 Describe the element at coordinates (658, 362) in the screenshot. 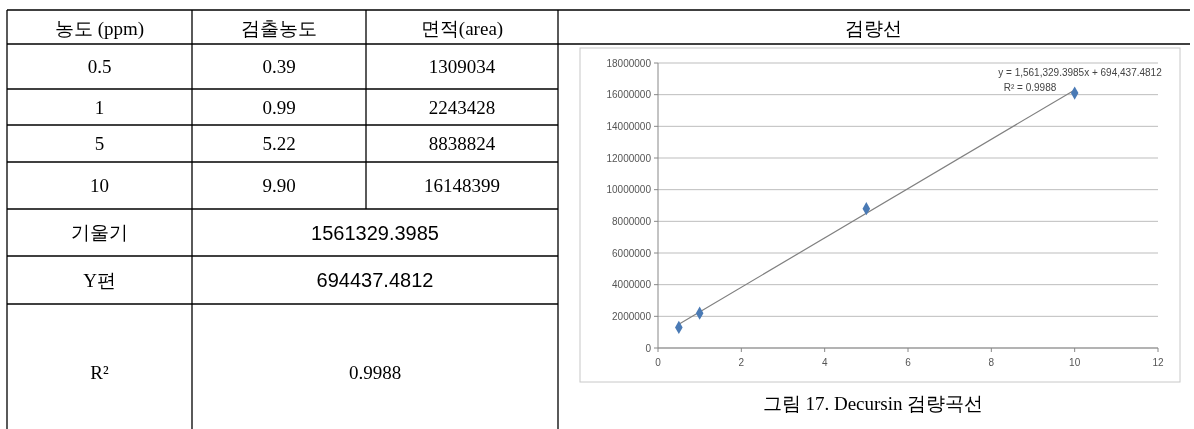

I see `x-tick-label: 0` at that location.